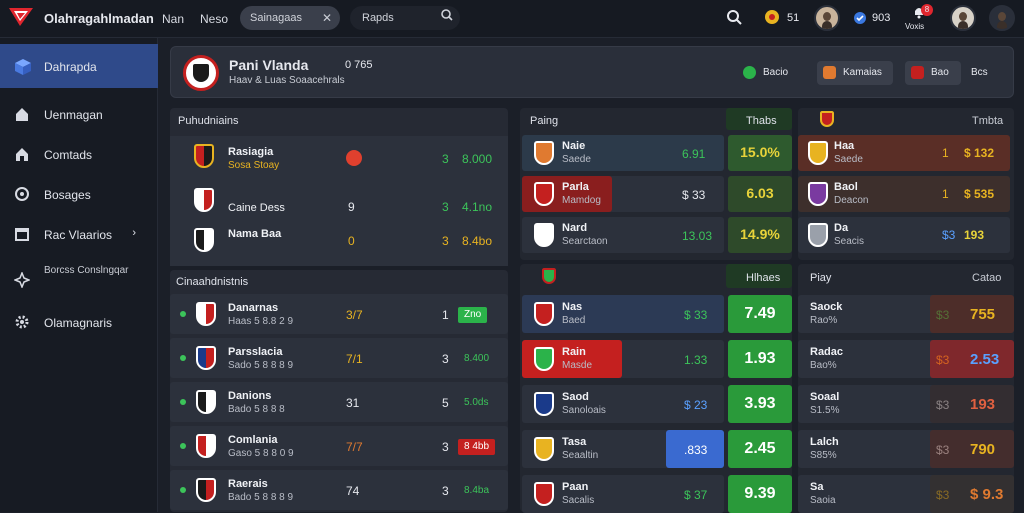 Image resolution: width=1024 pixels, height=513 pixels. Describe the element at coordinates (134, 233) in the screenshot. I see `chevron-right-icon: ›` at that location.